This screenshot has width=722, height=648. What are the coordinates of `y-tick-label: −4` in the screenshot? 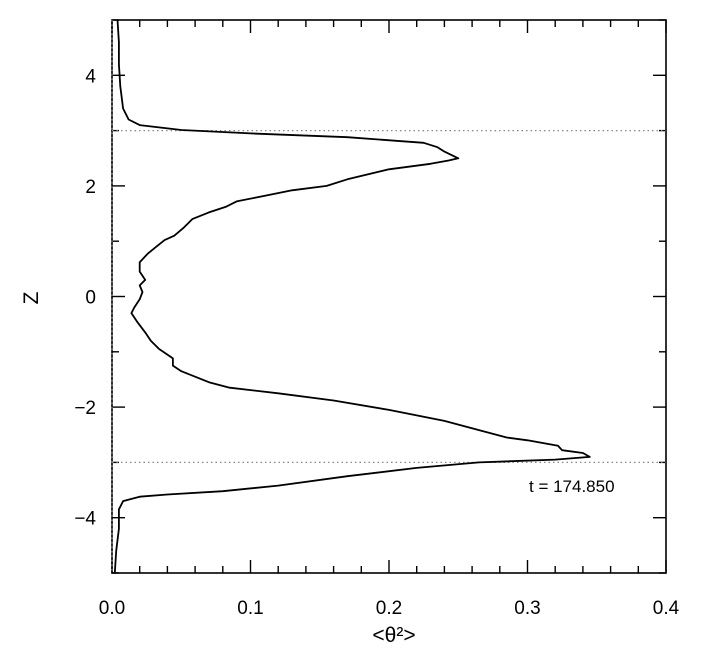 It's located at (85, 519).